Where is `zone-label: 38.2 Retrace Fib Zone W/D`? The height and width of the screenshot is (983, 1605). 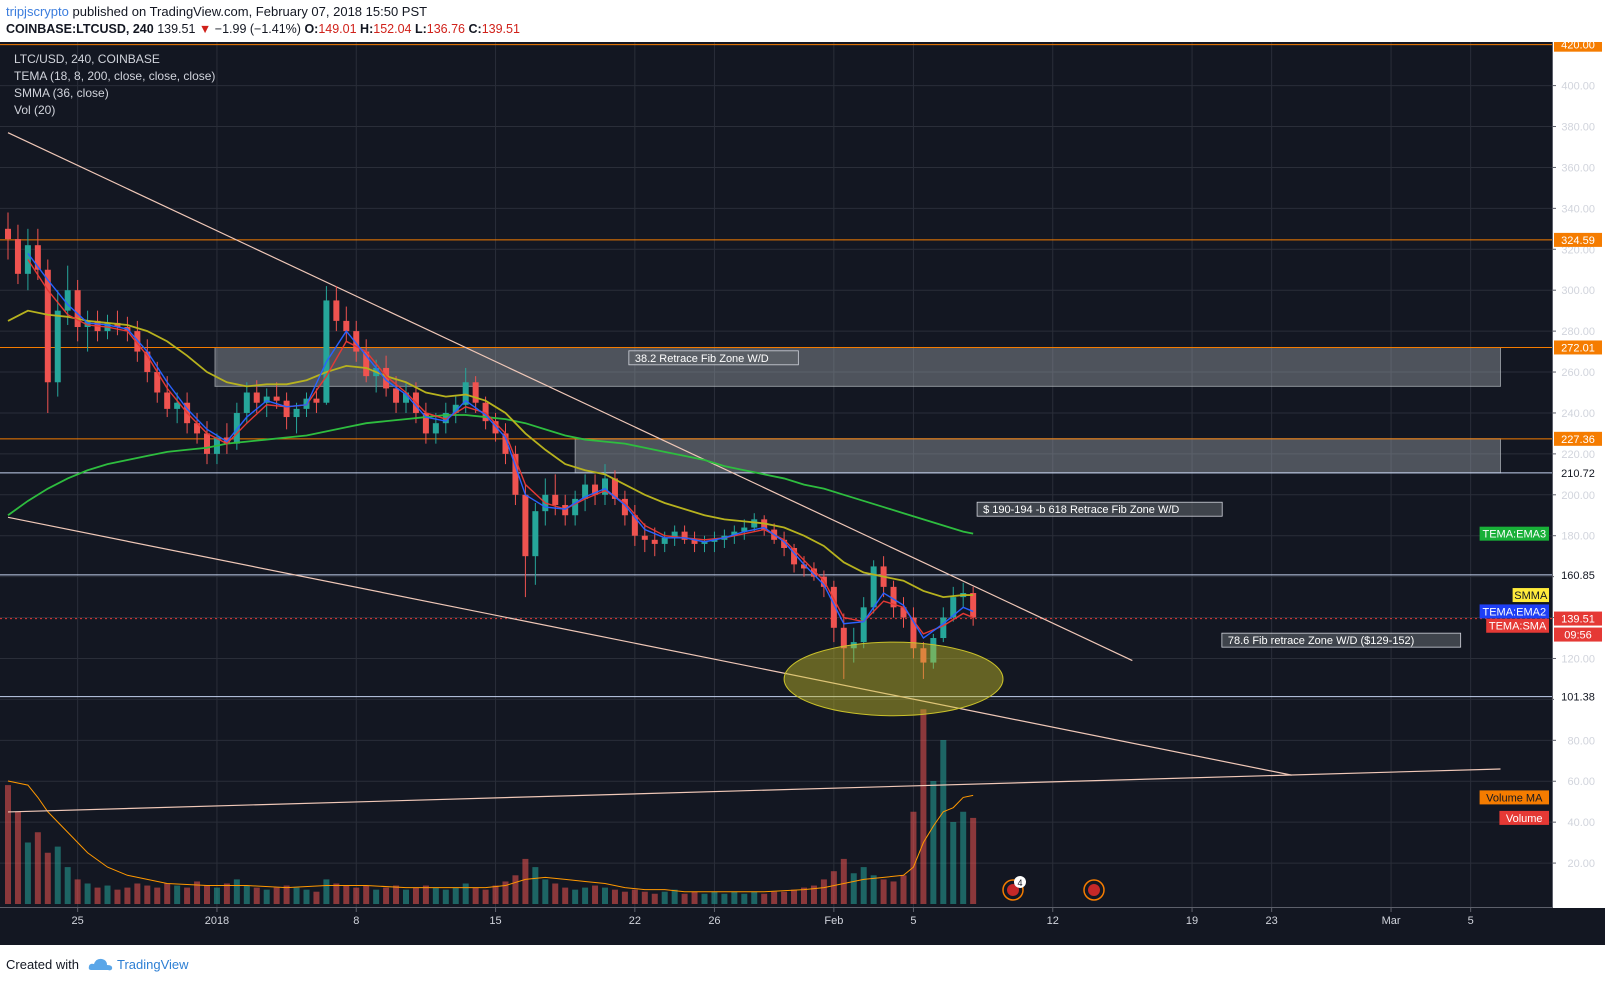 zone-label: 38.2 Retrace Fib Zone W/D is located at coordinates (702, 359).